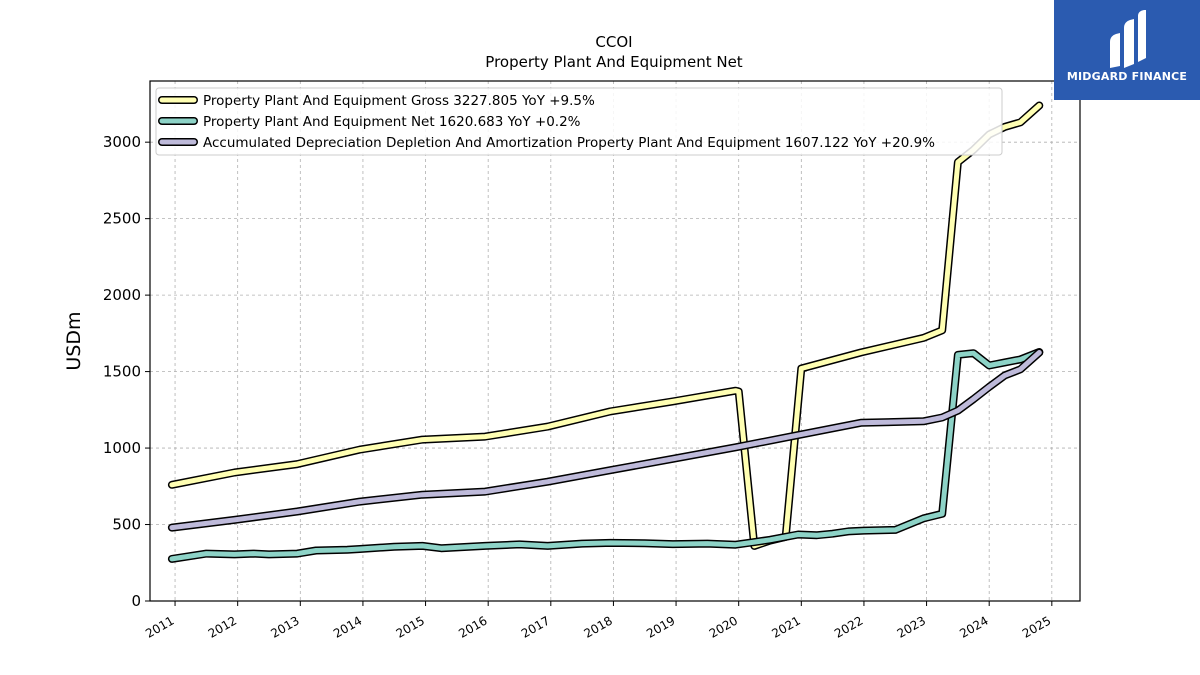 The image size is (1200, 675). Describe the element at coordinates (535, 626) in the screenshot. I see `x-tick-label: 2017` at that location.